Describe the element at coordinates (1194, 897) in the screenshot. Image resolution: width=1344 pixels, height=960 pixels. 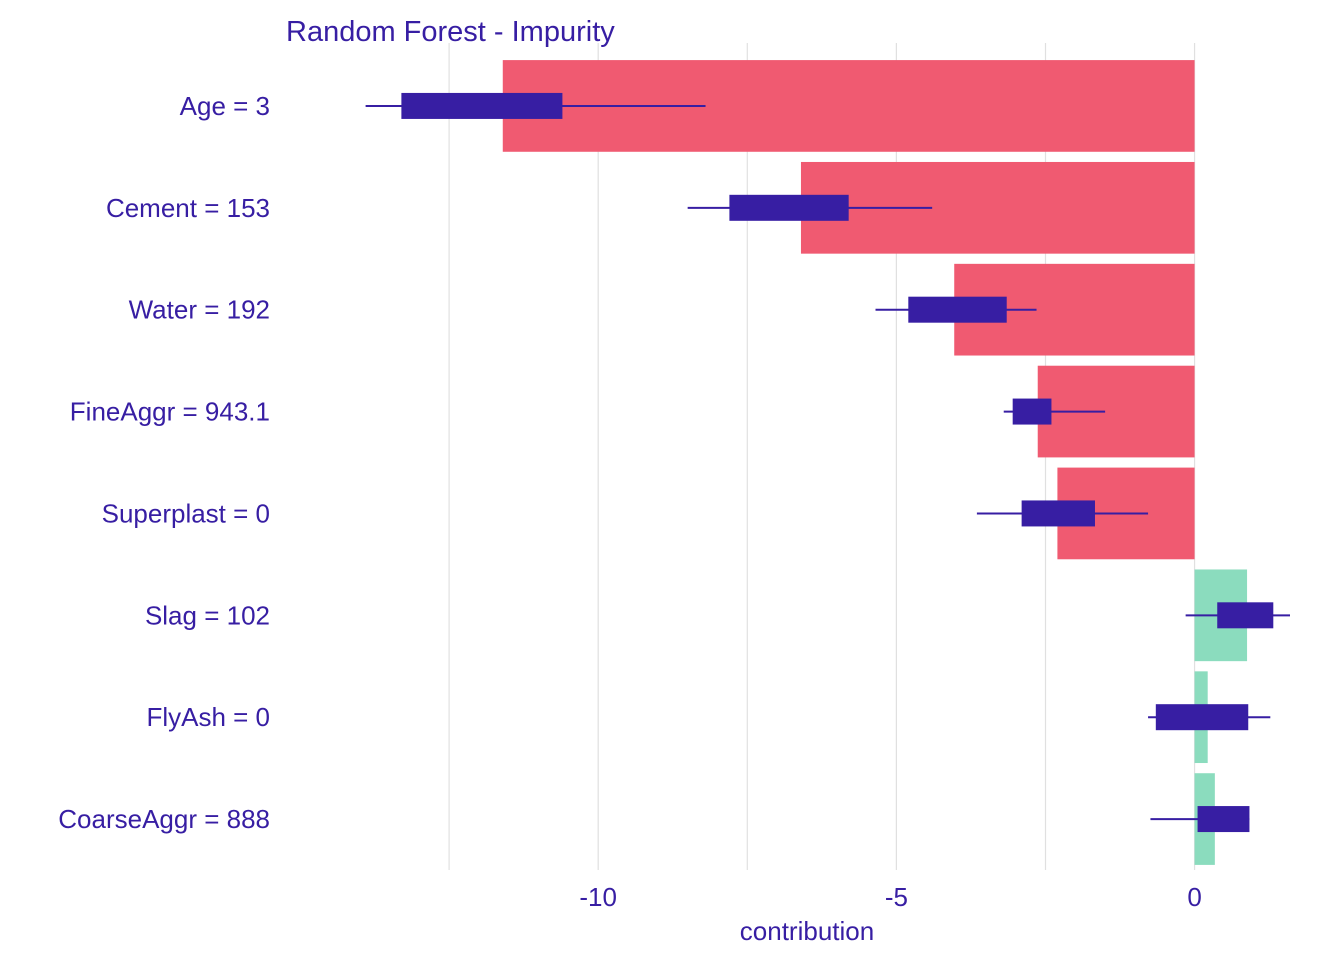
I see `x-tick-label-2: 0` at that location.